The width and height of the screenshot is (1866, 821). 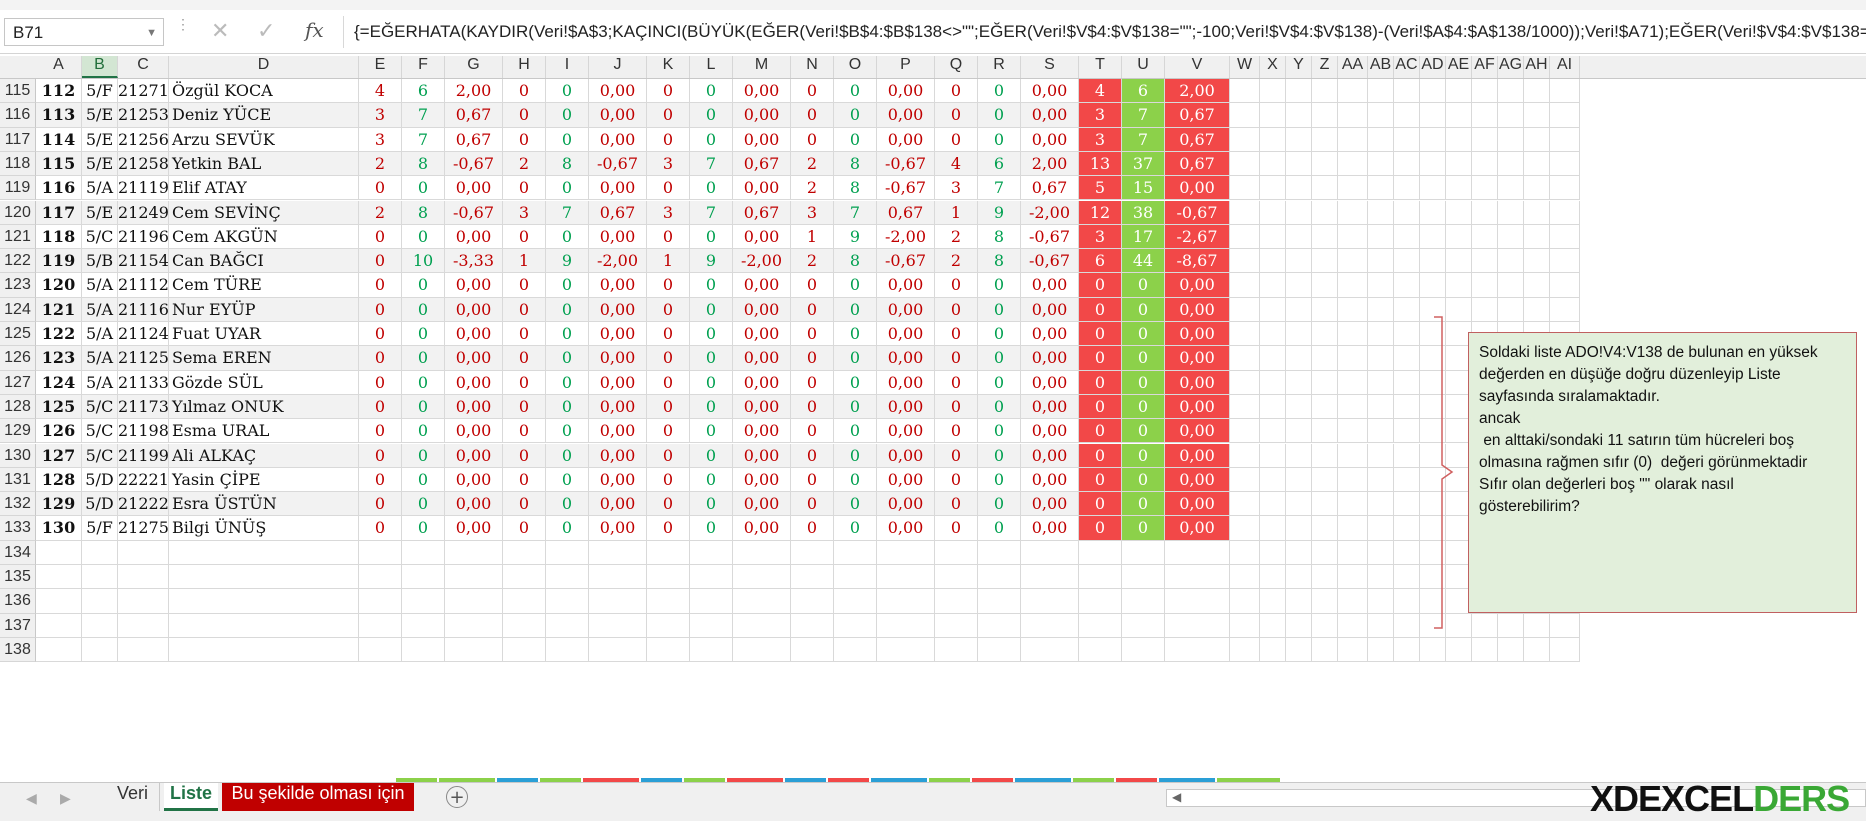 I want to click on cell-n: 0, so click(x=812, y=455).